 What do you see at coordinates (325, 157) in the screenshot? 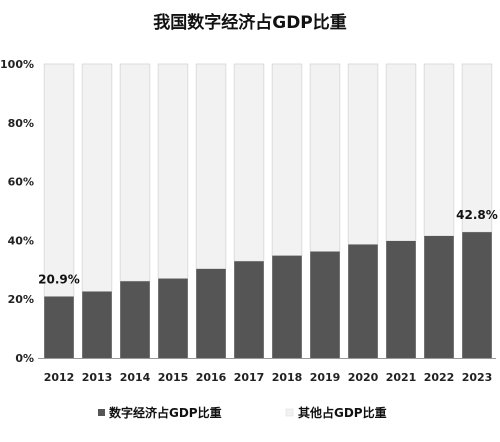
I see `bar-other-2019` at bounding box center [325, 157].